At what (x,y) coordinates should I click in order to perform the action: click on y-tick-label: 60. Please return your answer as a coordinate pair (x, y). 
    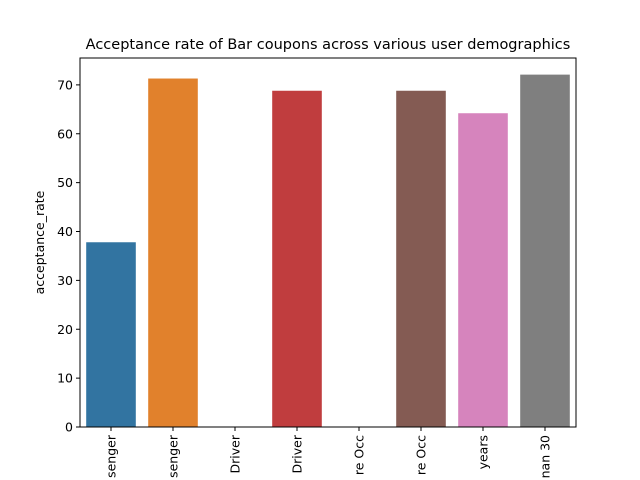
    Looking at the image, I should click on (65, 133).